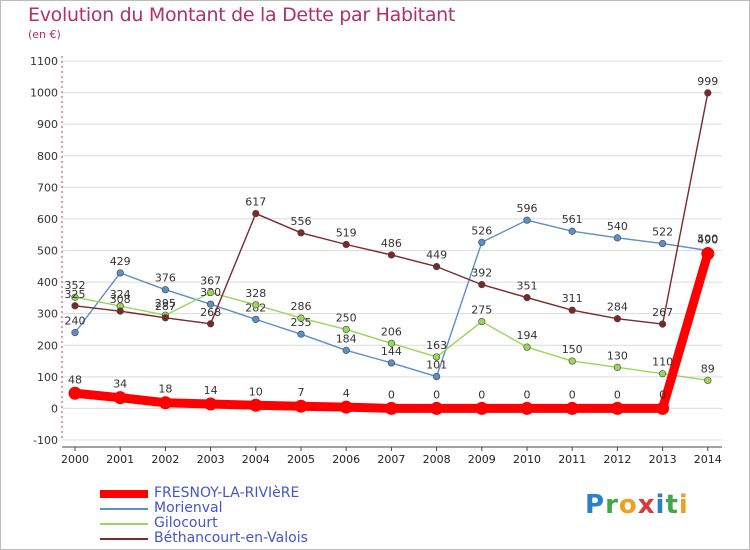  What do you see at coordinates (572, 459) in the screenshot?
I see `x-tick-label: 2011` at bounding box center [572, 459].